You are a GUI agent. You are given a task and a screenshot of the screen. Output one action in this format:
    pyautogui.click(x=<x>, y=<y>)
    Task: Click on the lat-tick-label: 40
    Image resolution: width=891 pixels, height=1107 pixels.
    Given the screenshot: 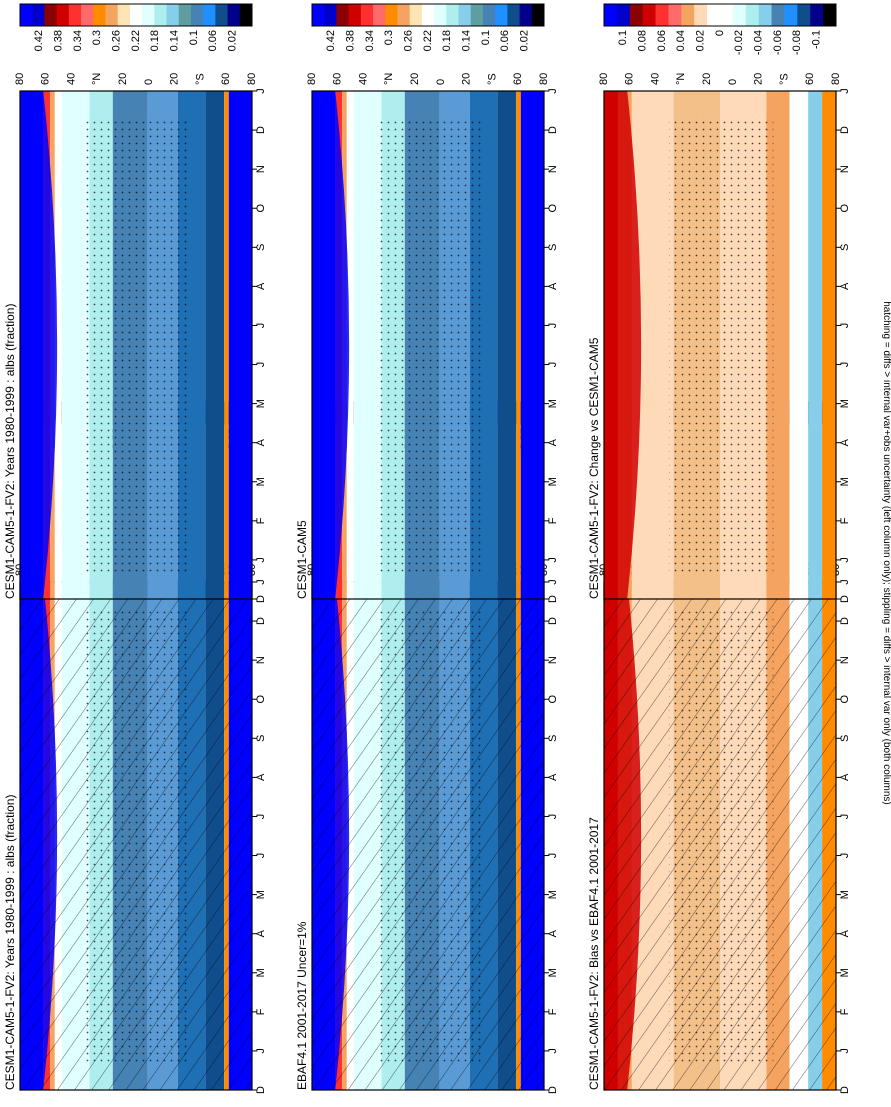 What is the action you would take?
    pyautogui.click(x=655, y=79)
    